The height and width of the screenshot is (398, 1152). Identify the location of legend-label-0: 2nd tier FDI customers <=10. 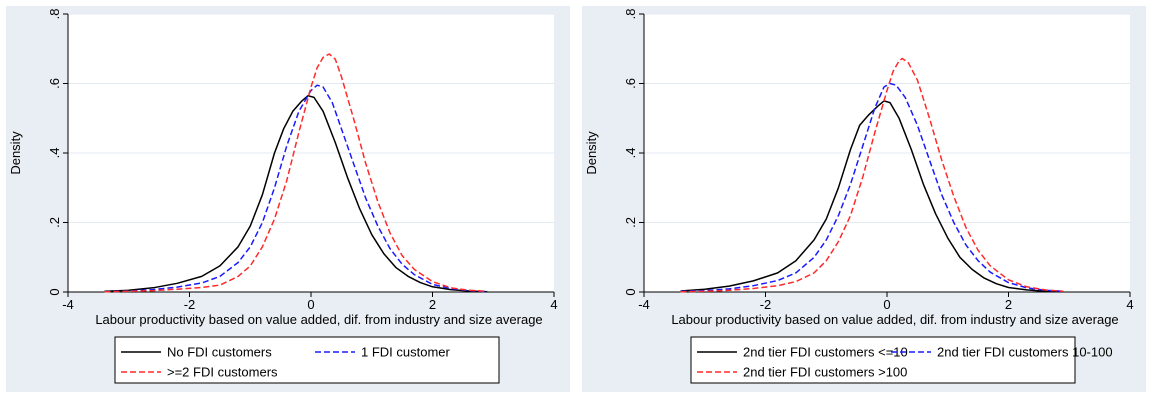
(825, 352).